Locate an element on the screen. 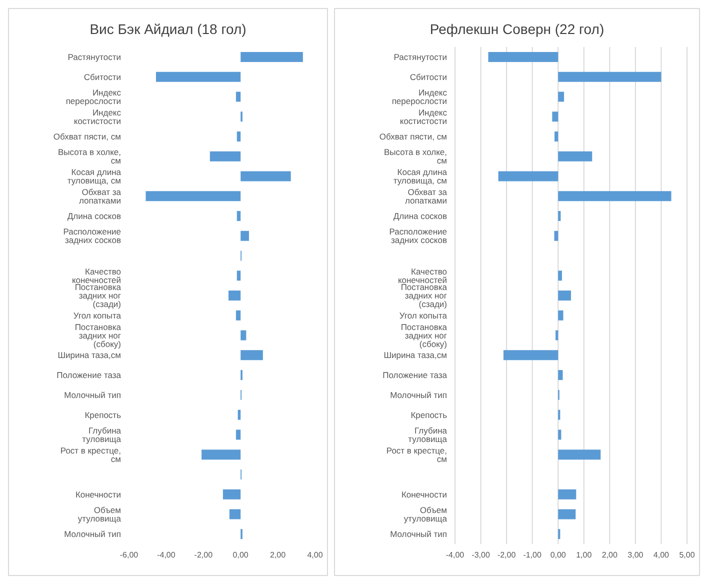 This screenshot has width=709, height=586. x-tick-label: -6,00 is located at coordinates (129, 555).